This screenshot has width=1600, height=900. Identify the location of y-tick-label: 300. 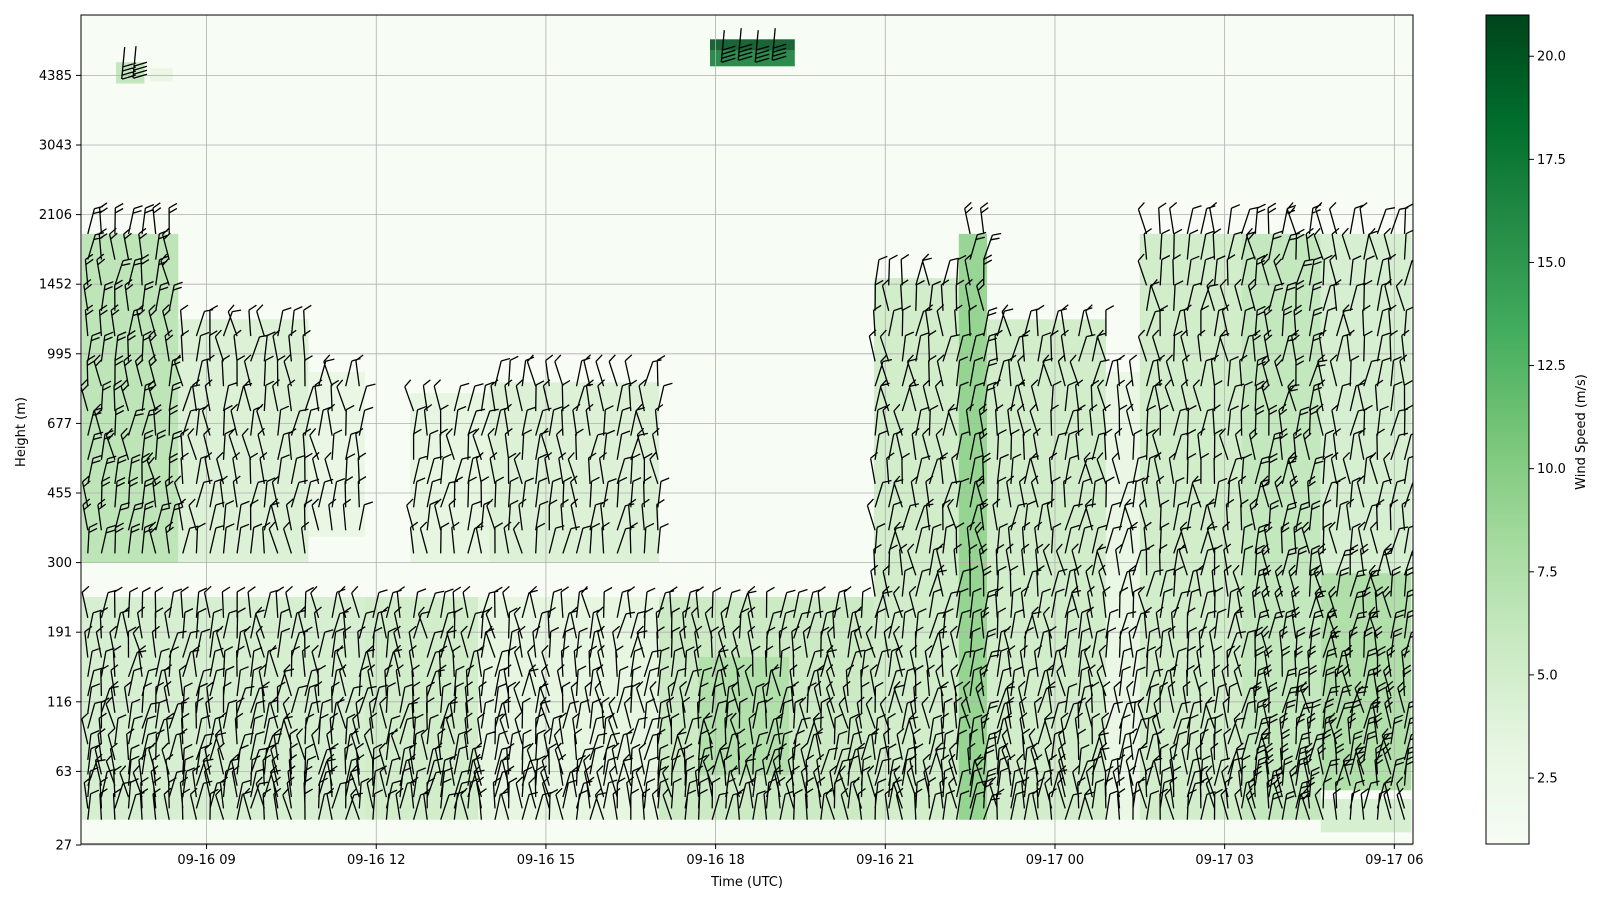
(59, 563).